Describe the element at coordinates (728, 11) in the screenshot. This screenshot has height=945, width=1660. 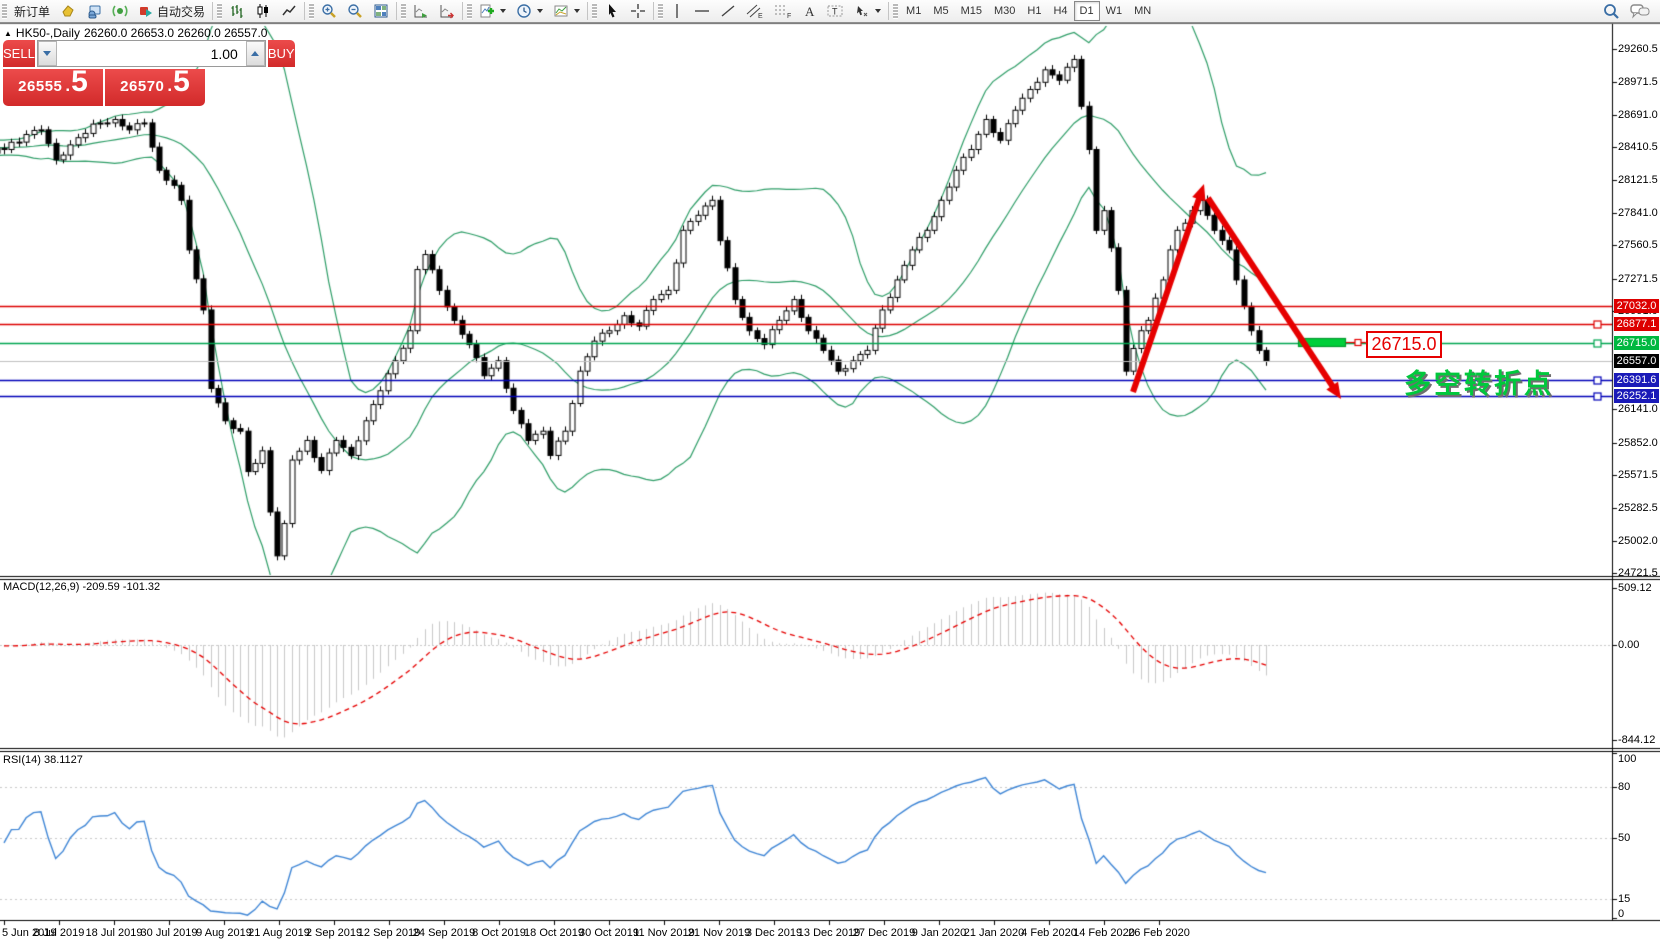
I see `trendline-icon` at that location.